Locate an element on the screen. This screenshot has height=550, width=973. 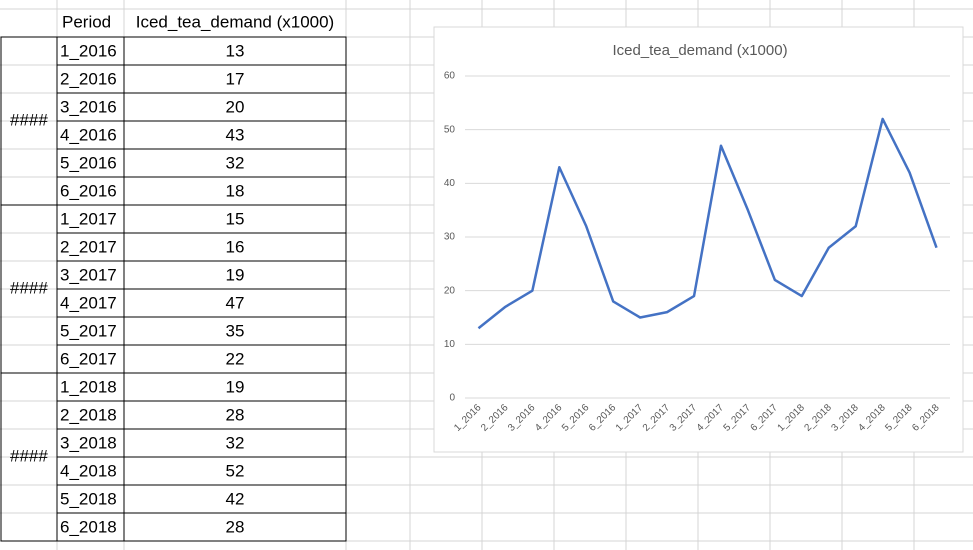
column-header: Iced_tea_demand (x1000) is located at coordinates (235, 21).